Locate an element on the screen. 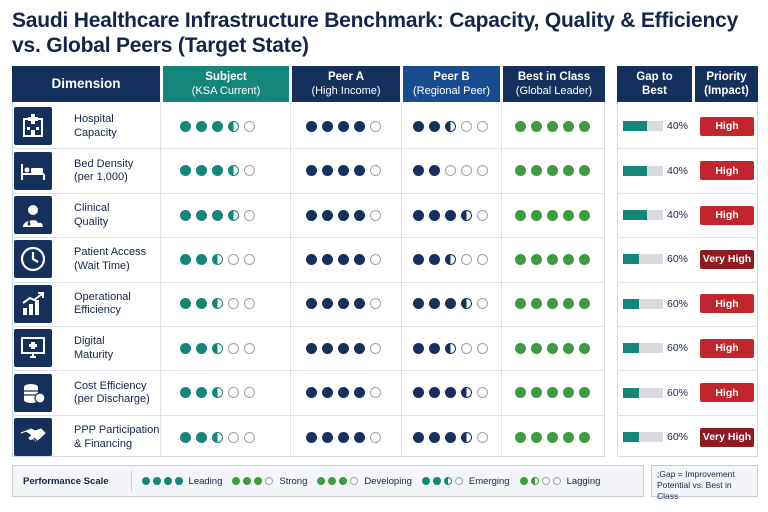 The width and height of the screenshot is (768, 512). priority-badge: High is located at coordinates (727, 348).